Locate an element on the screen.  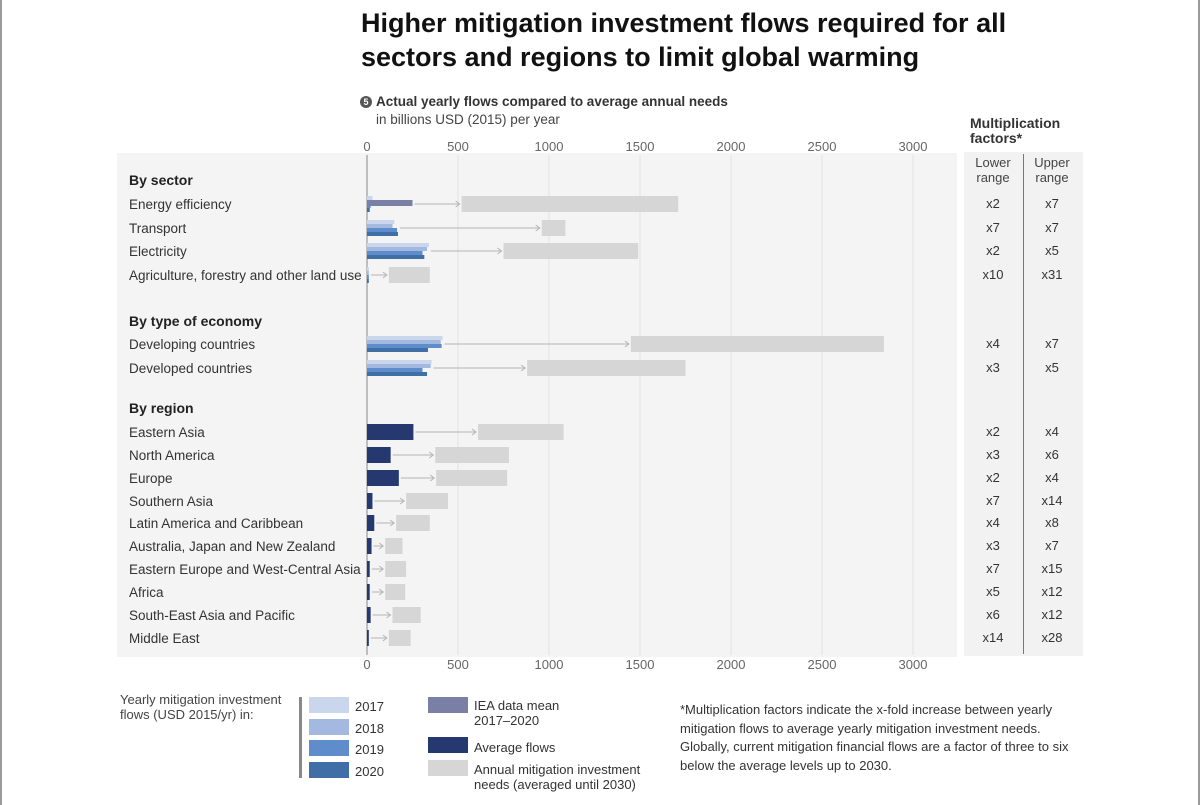
connector-arrowhead-latin-america-and-caribbean is located at coordinates (392, 523).